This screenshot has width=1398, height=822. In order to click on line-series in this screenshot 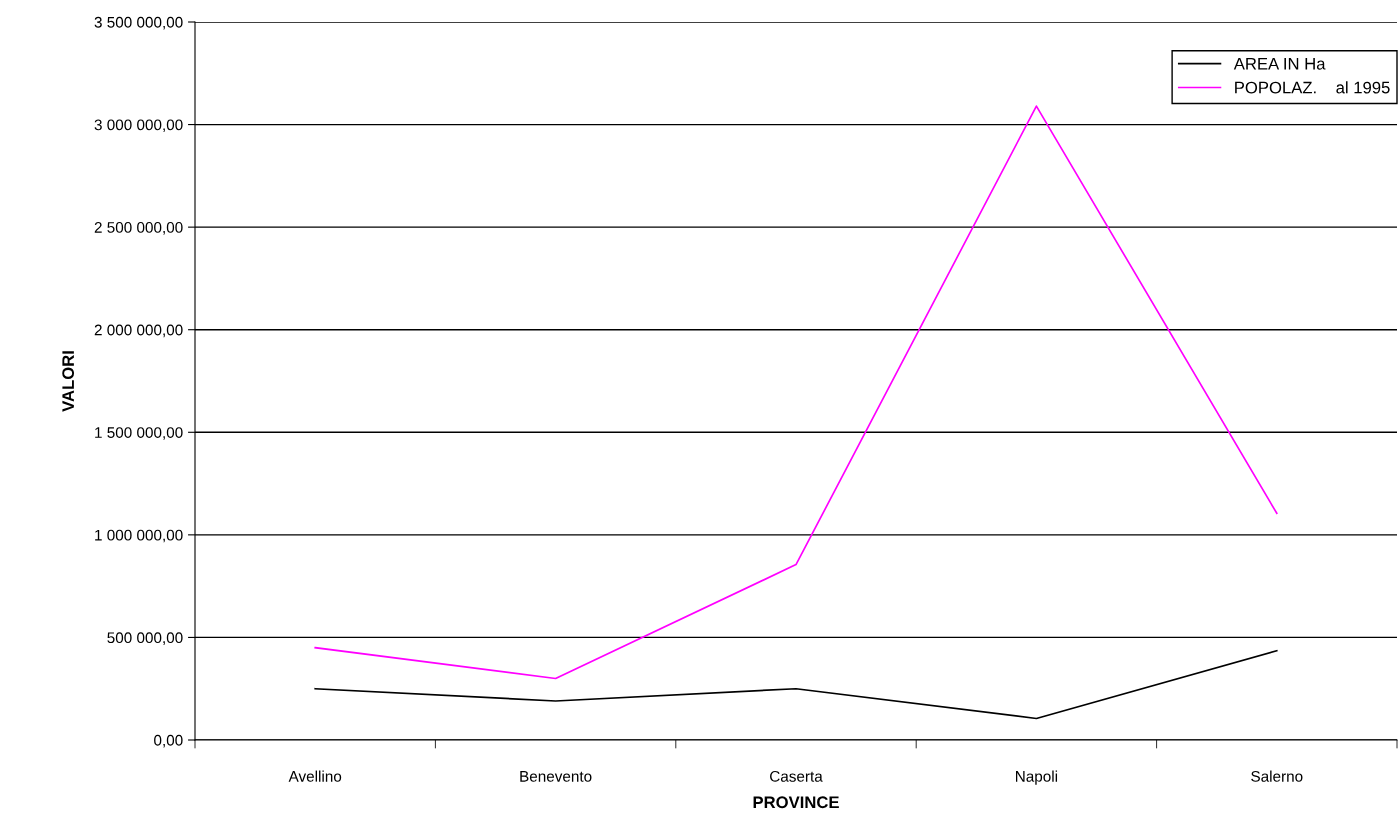, I will do `click(796, 684)`.